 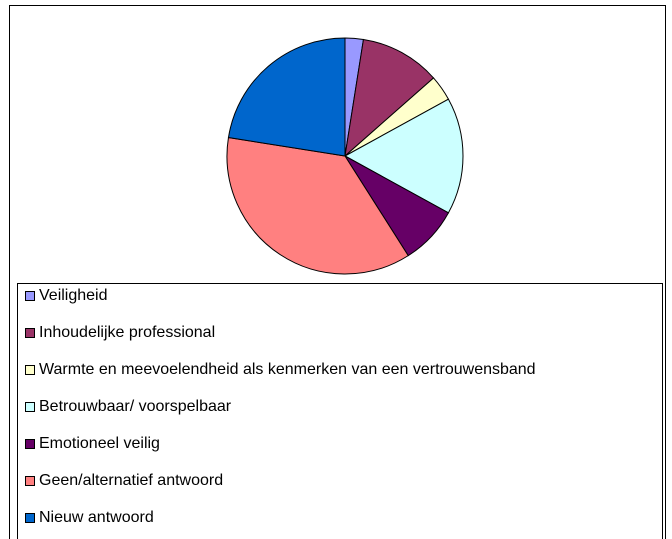 What do you see at coordinates (135, 406) in the screenshot?
I see `legend-label: Betrouwbaar/ voorspelbaar` at bounding box center [135, 406].